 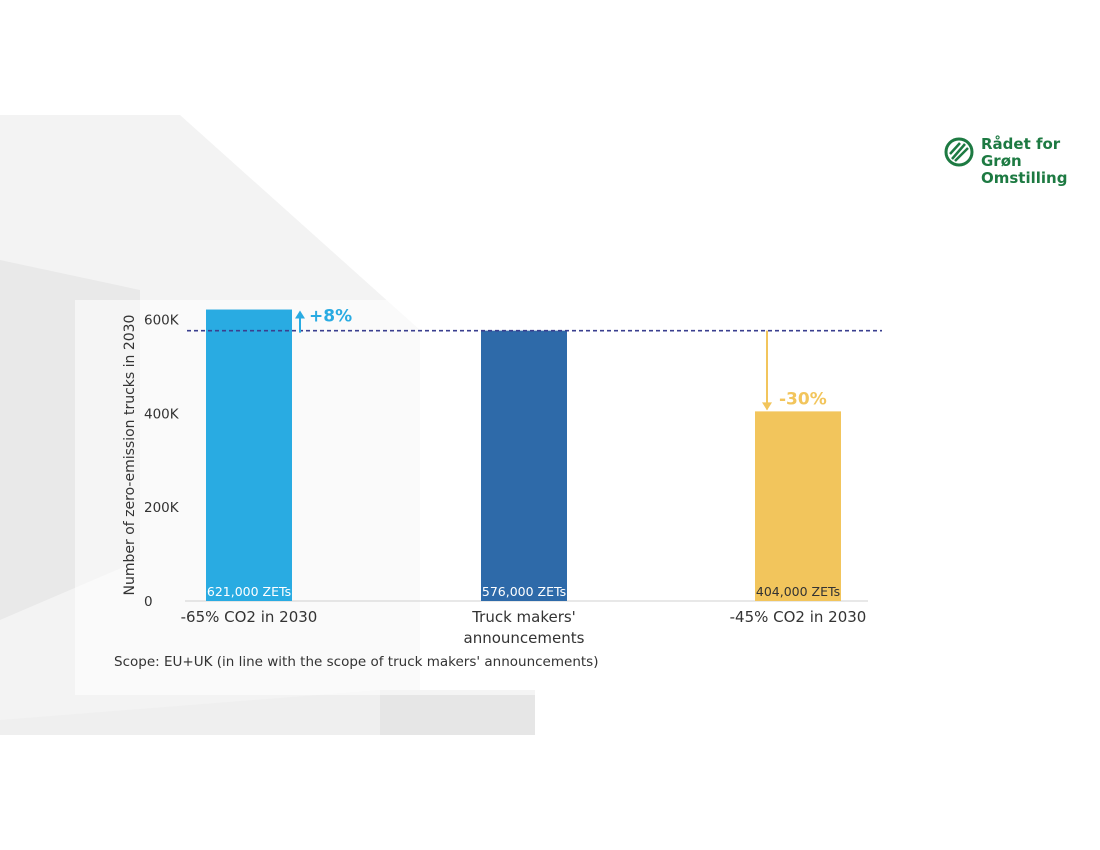 What do you see at coordinates (130, 455) in the screenshot?
I see `y-axis-label: Number of zero-emission trucks in 2030` at bounding box center [130, 455].